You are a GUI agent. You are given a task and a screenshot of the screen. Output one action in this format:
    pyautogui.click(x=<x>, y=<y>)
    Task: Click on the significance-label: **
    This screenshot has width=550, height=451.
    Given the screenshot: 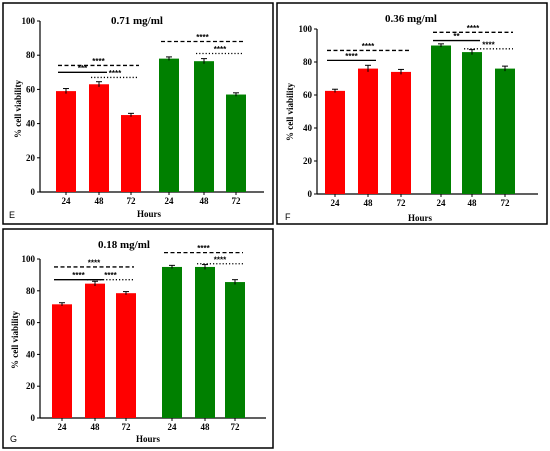 What is the action you would take?
    pyautogui.click(x=456, y=36)
    